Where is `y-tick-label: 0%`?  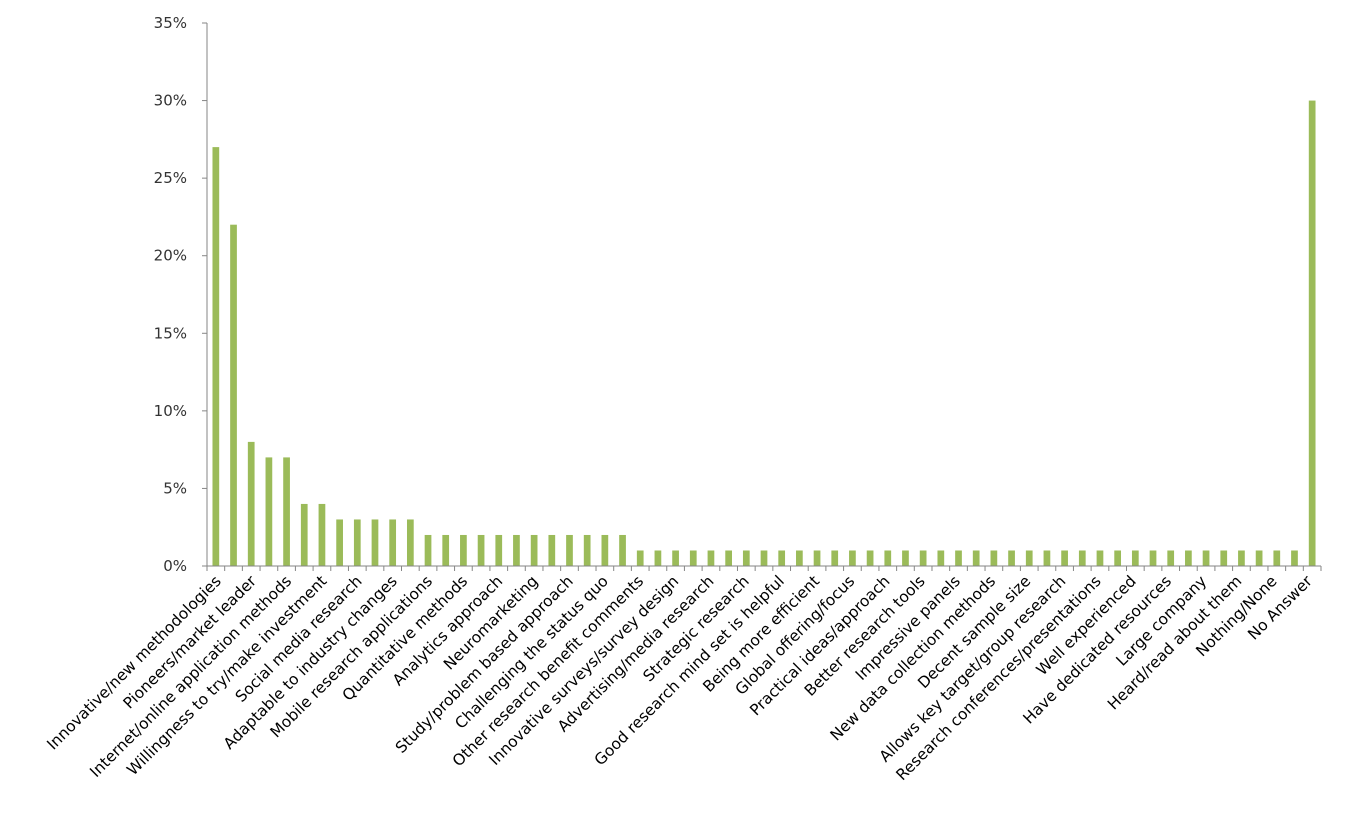
y-tick-label: 0% is located at coordinates (175, 566).